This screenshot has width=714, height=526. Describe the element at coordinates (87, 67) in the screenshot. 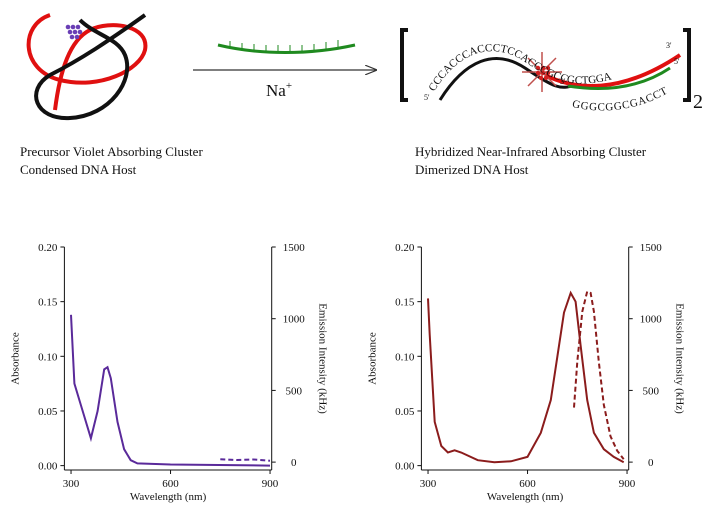

I see `precursor-host` at that location.